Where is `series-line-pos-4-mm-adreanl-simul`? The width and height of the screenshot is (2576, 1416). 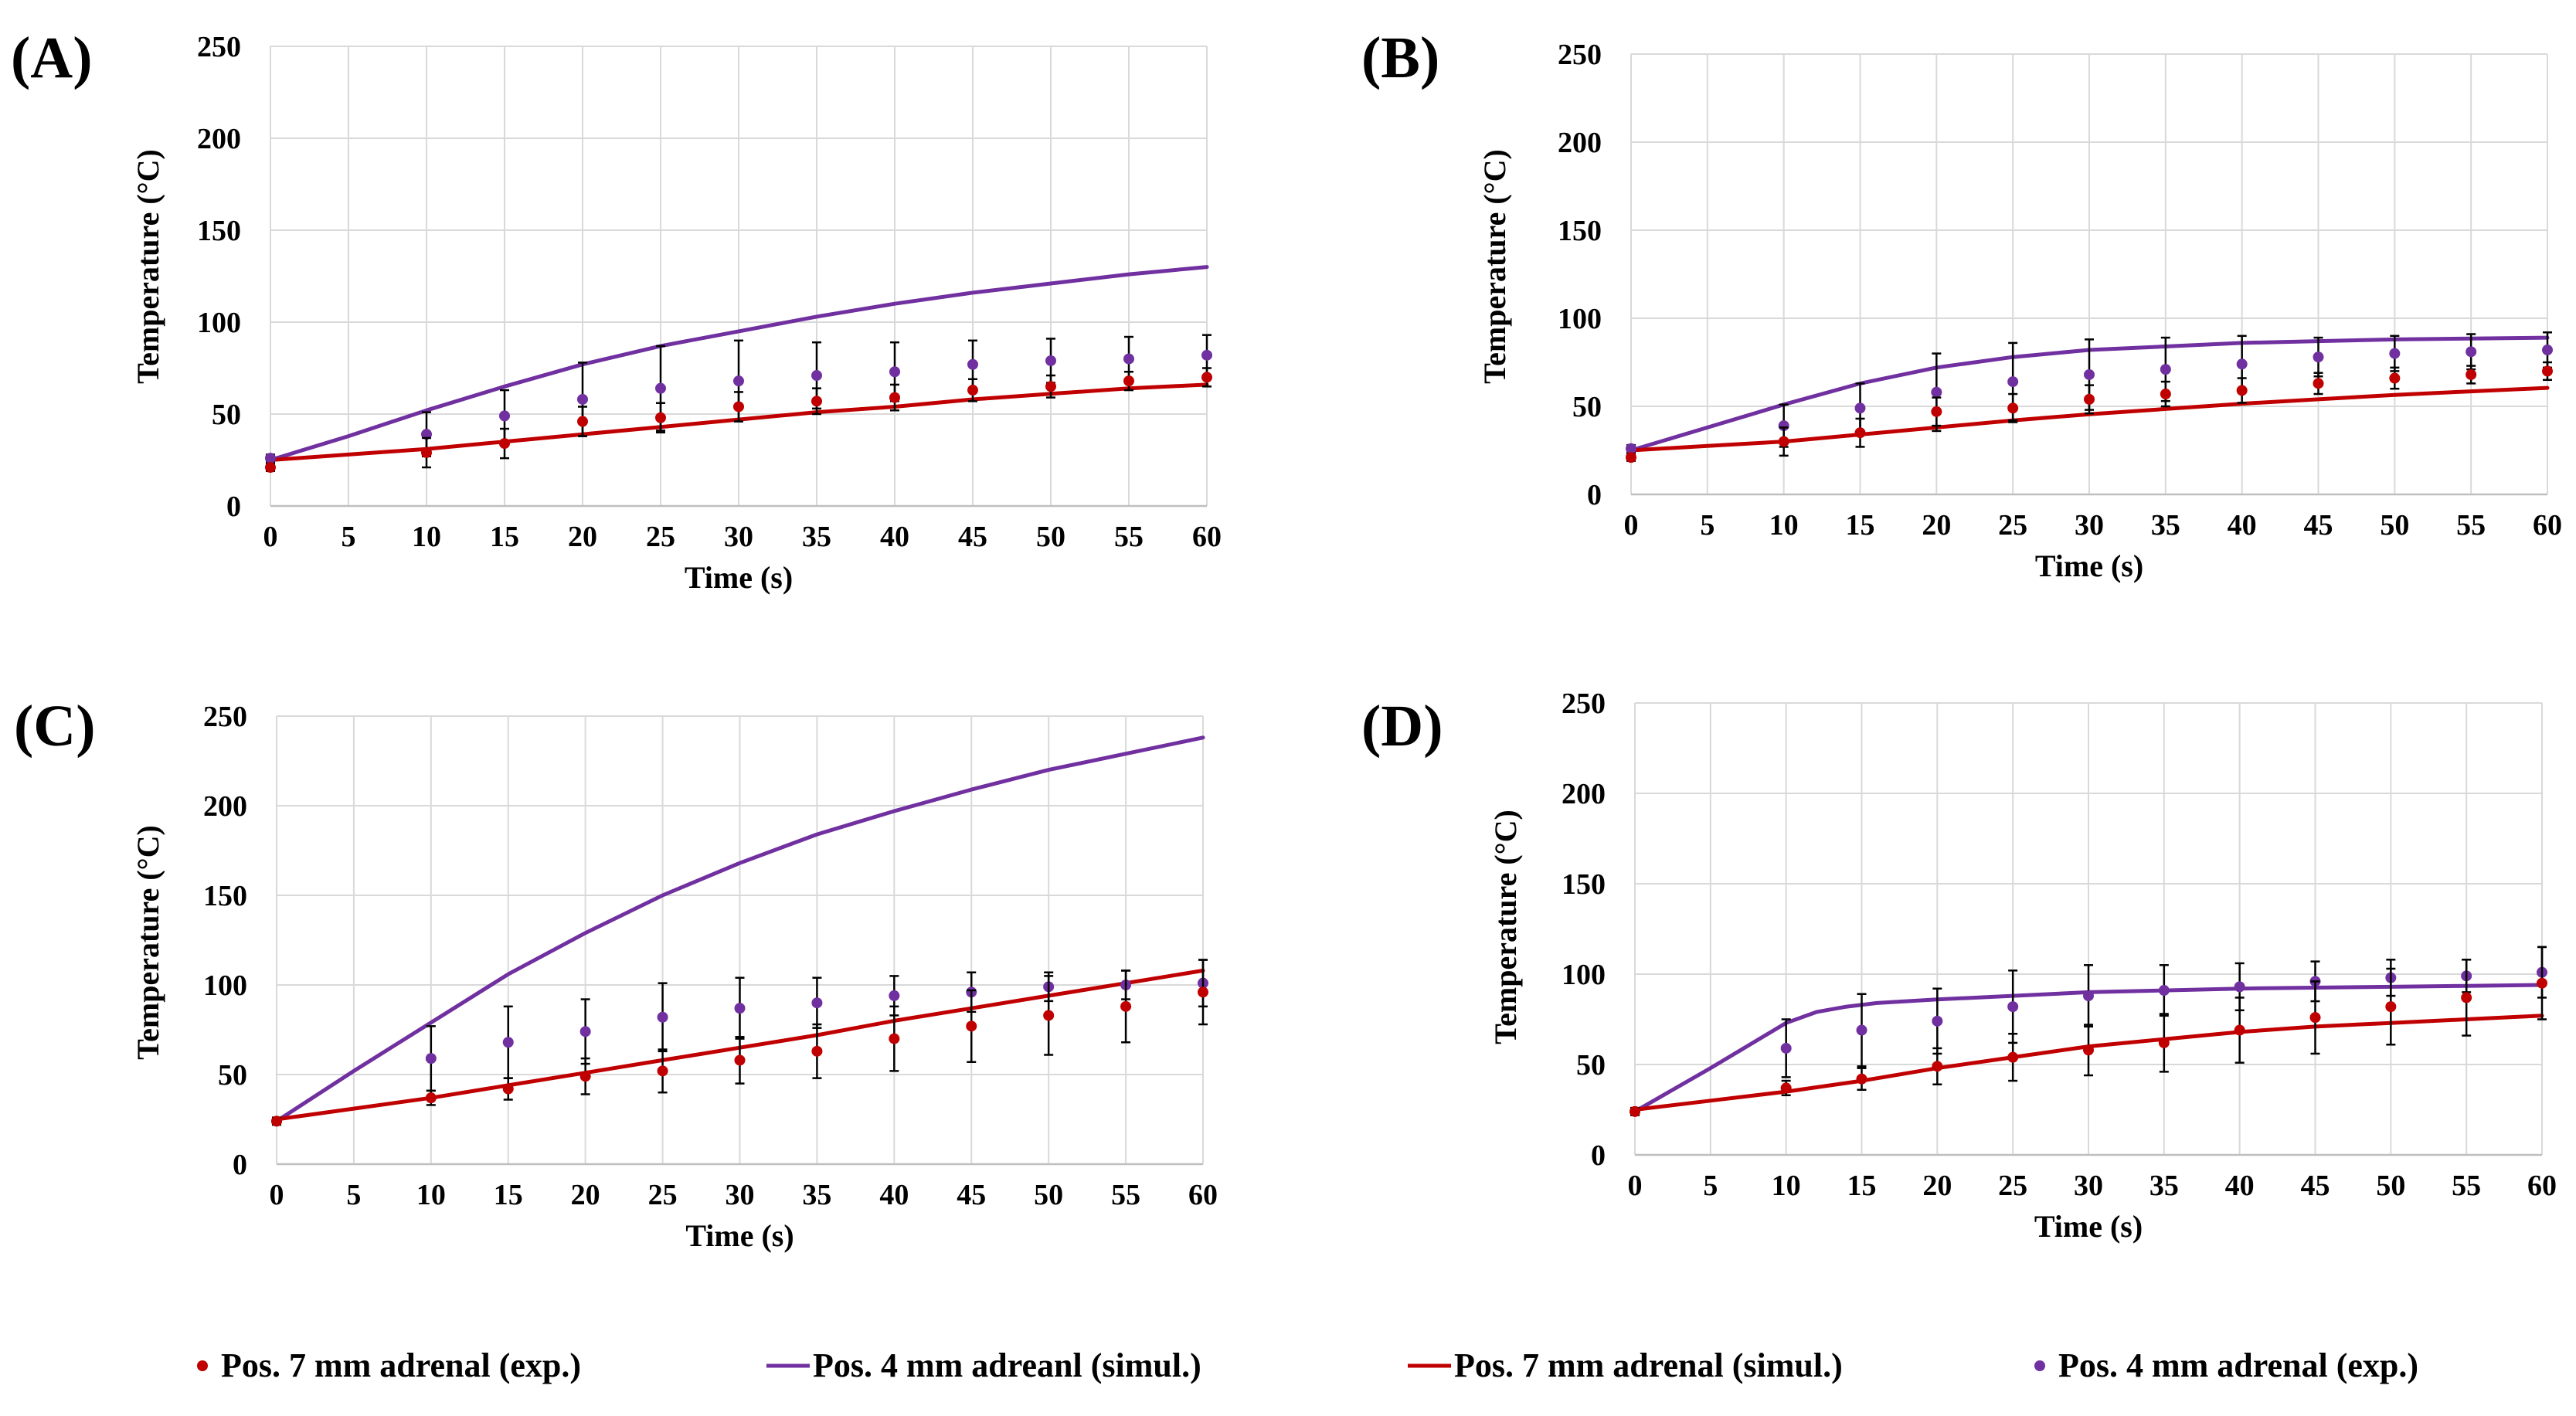 series-line-pos-4-mm-adreanl-simul is located at coordinates (739, 929).